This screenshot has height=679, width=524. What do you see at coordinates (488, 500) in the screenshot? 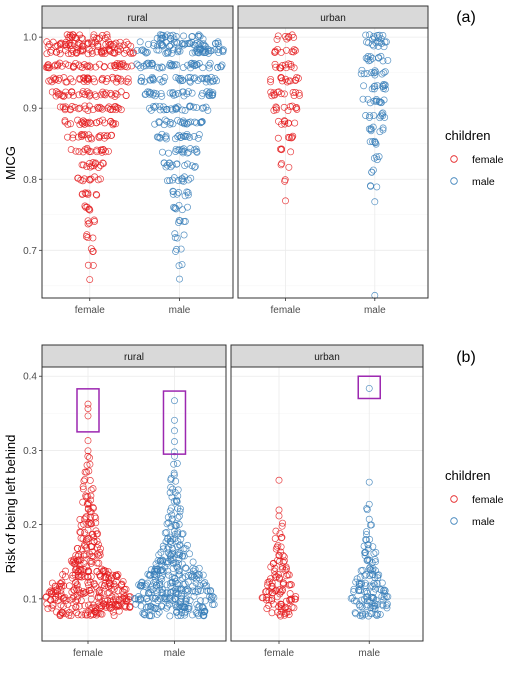
I see `legend-label: female` at bounding box center [488, 500].